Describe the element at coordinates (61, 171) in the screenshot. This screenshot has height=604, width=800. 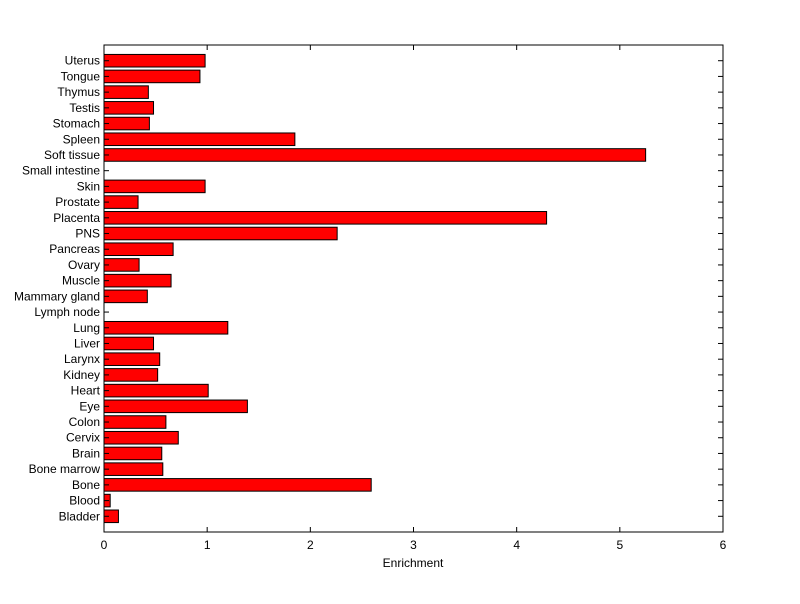
I see `y-tick-label-small-intestine: Small intestine` at that location.